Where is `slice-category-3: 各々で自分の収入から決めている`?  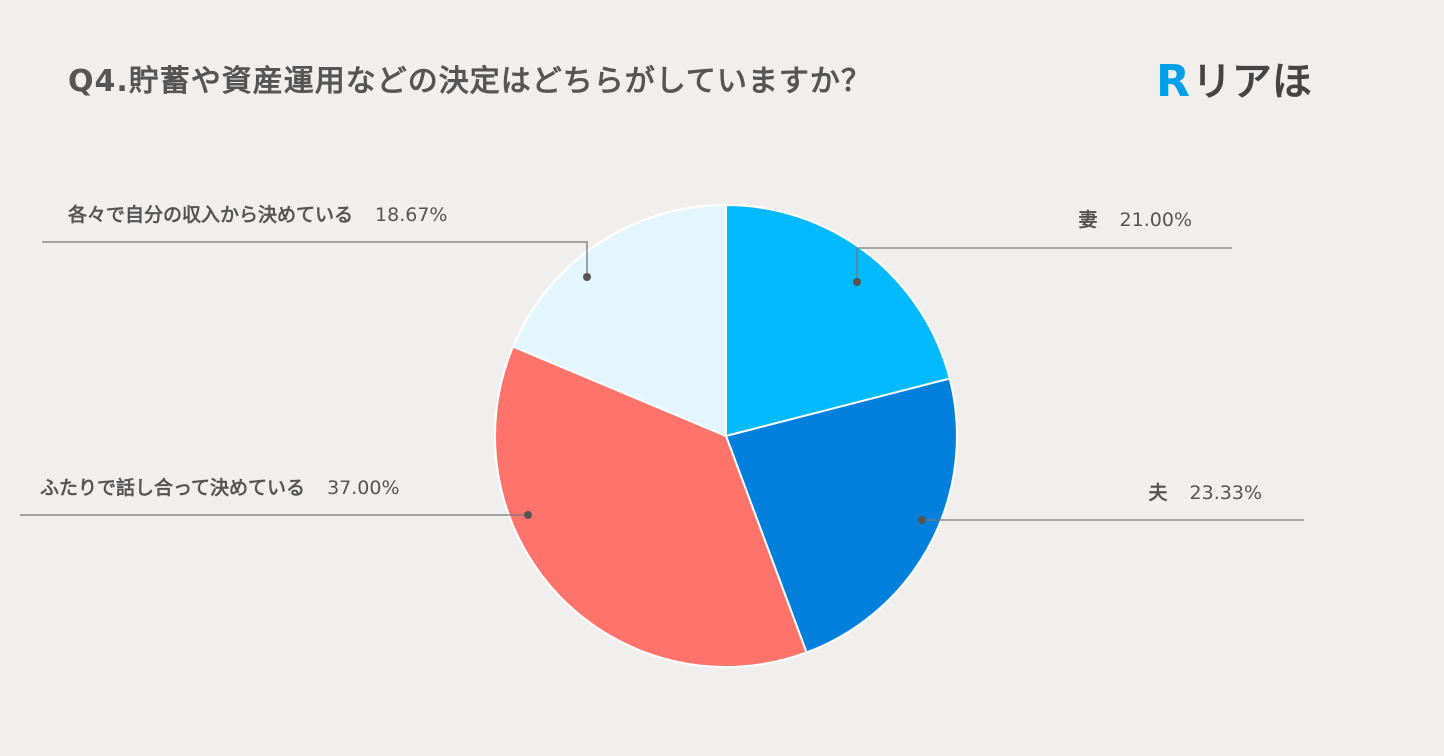 slice-category-3: 各々で自分の収入から決めている is located at coordinates (210, 214).